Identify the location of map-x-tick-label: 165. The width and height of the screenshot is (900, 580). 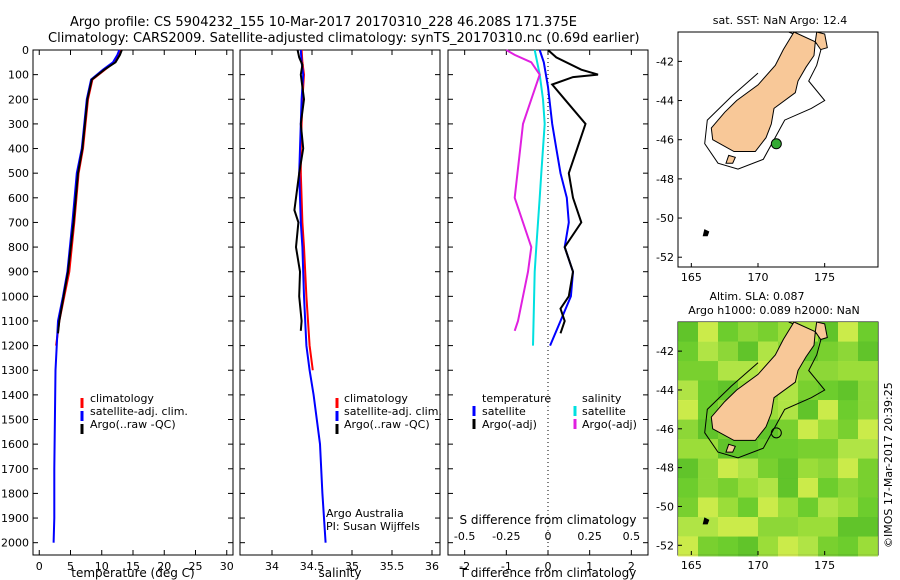
(691, 277).